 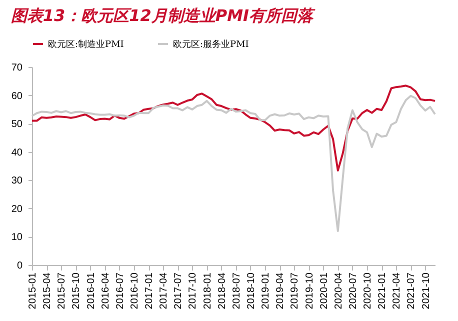 What do you see at coordinates (150, 291) in the screenshot?
I see `x-tick-label: 2017-01` at bounding box center [150, 291].